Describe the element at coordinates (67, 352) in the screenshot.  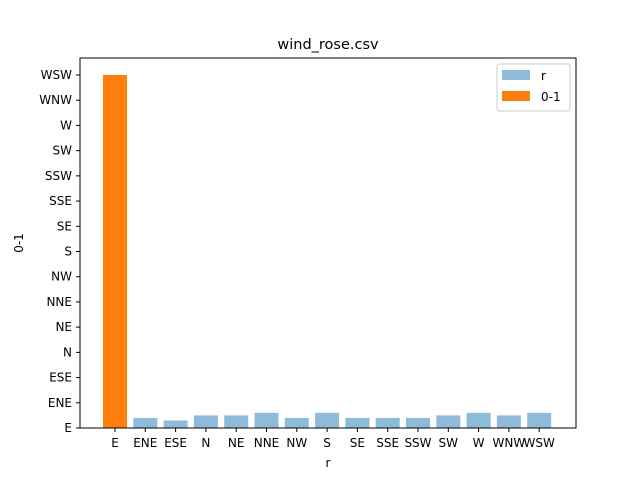
I see `y-tick-label: N` at that location.